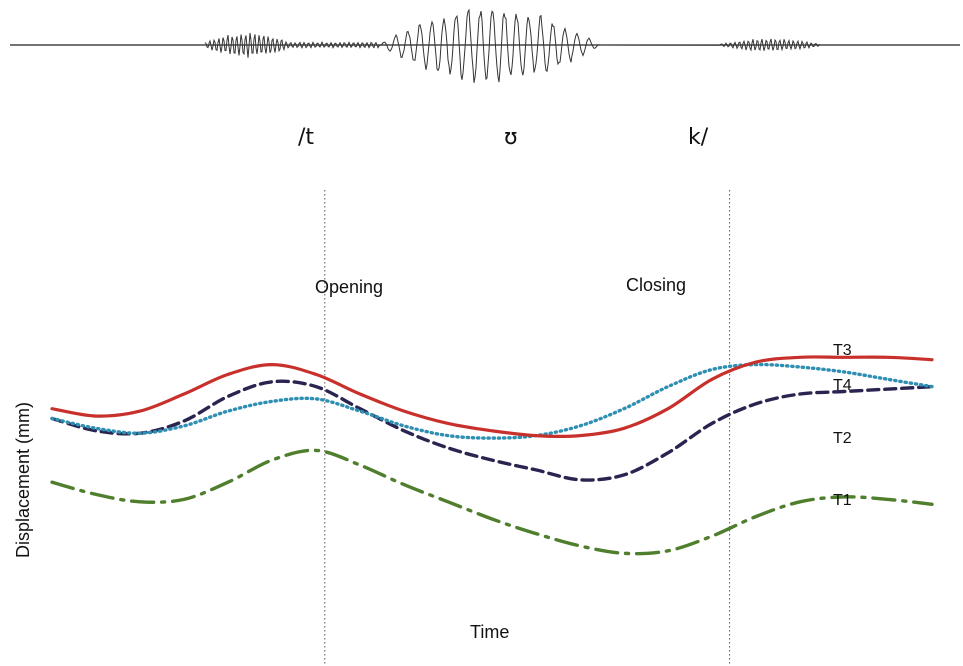 The image size is (963, 666). What do you see at coordinates (698, 137) in the screenshot?
I see `phoneme-label-3: k/` at bounding box center [698, 137].